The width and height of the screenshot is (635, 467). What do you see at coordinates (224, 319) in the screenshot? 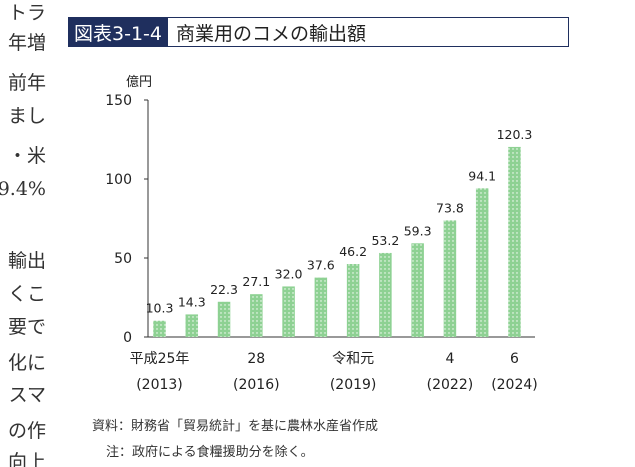
I see `bar-2015` at bounding box center [224, 319].